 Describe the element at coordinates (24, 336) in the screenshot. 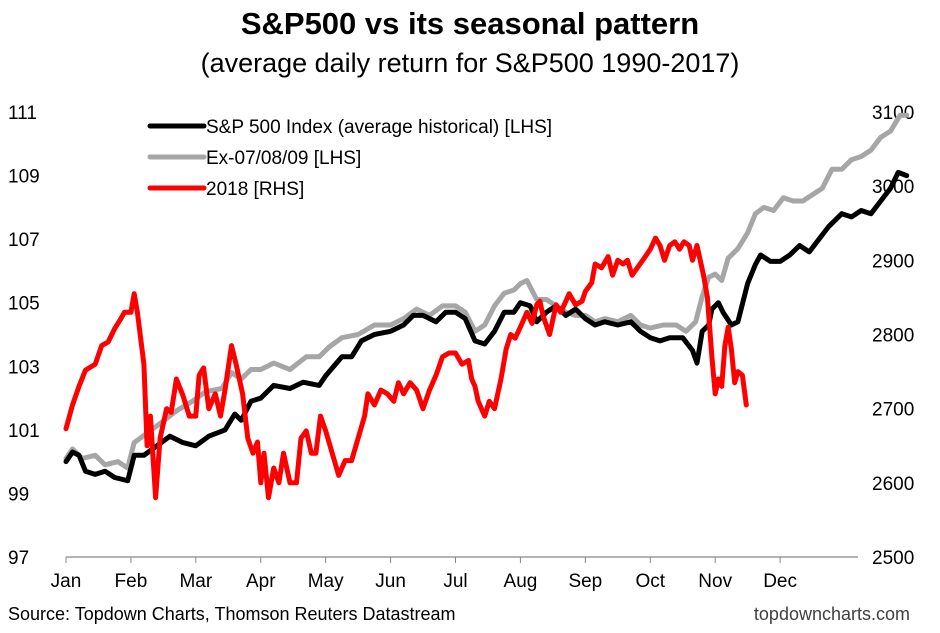

I see `left-axis-ticks: 97 99 101 103 105 107 109 111` at that location.